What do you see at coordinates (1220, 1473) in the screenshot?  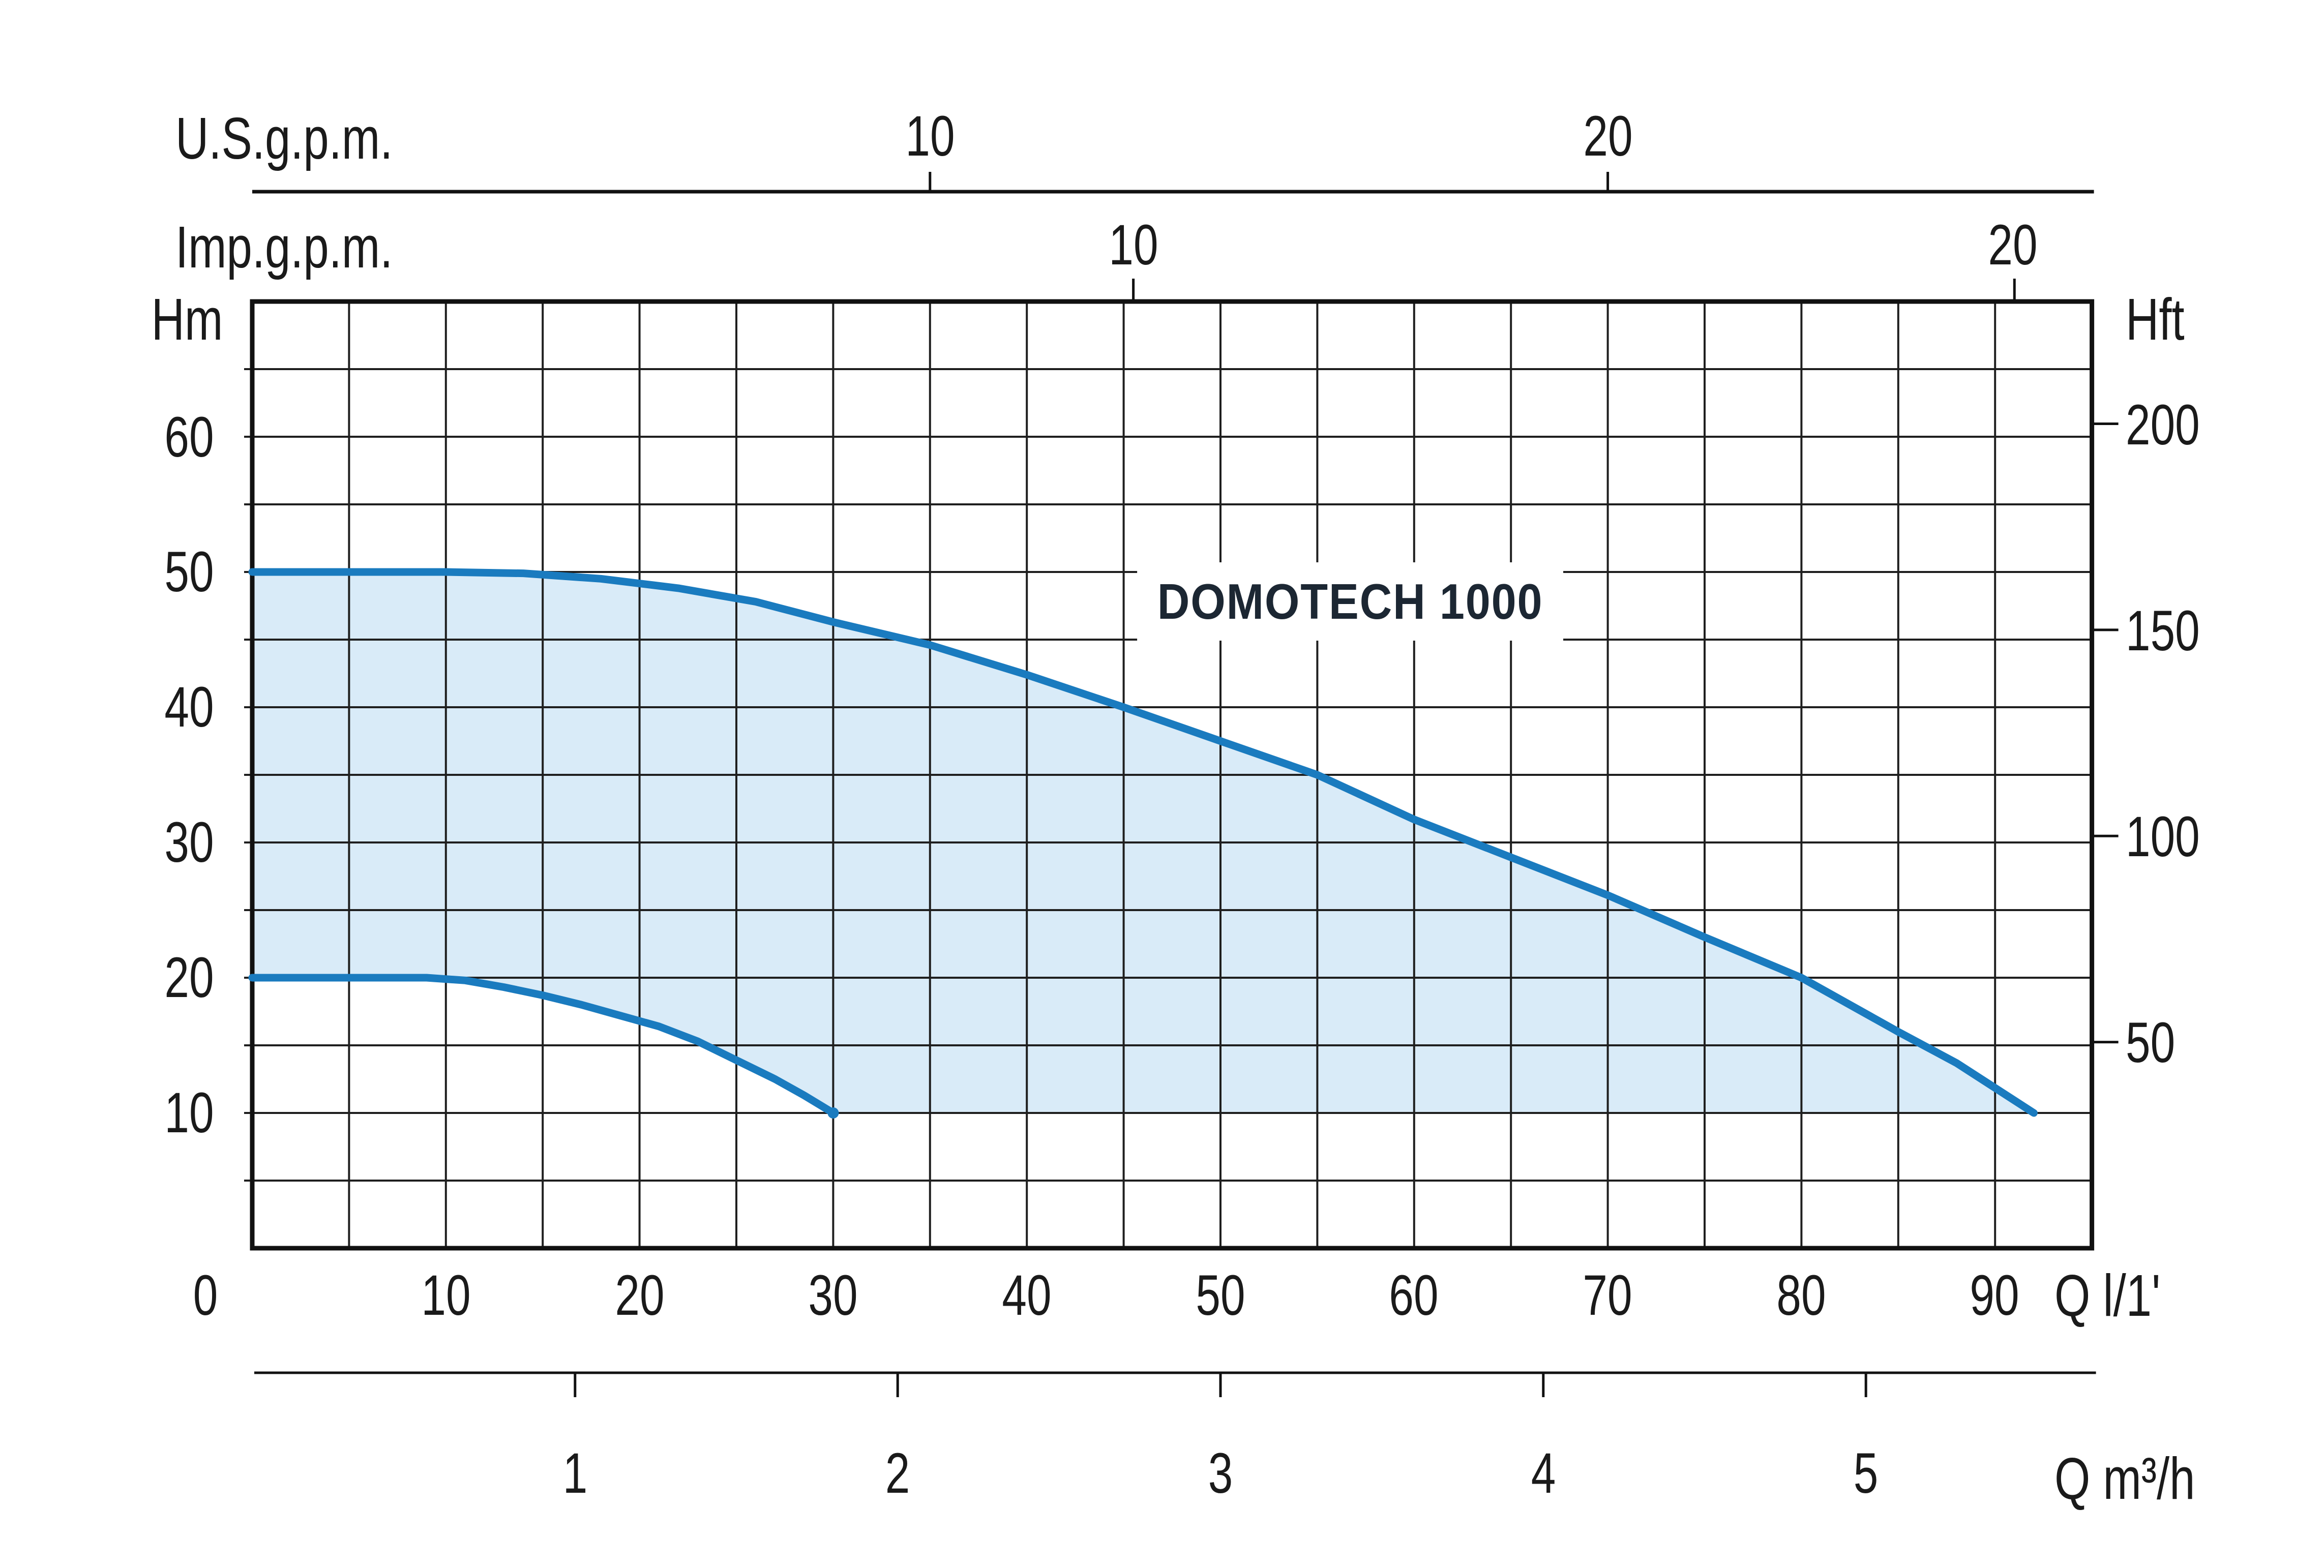 I see `q-m3h-tick-3: 3` at bounding box center [1220, 1473].